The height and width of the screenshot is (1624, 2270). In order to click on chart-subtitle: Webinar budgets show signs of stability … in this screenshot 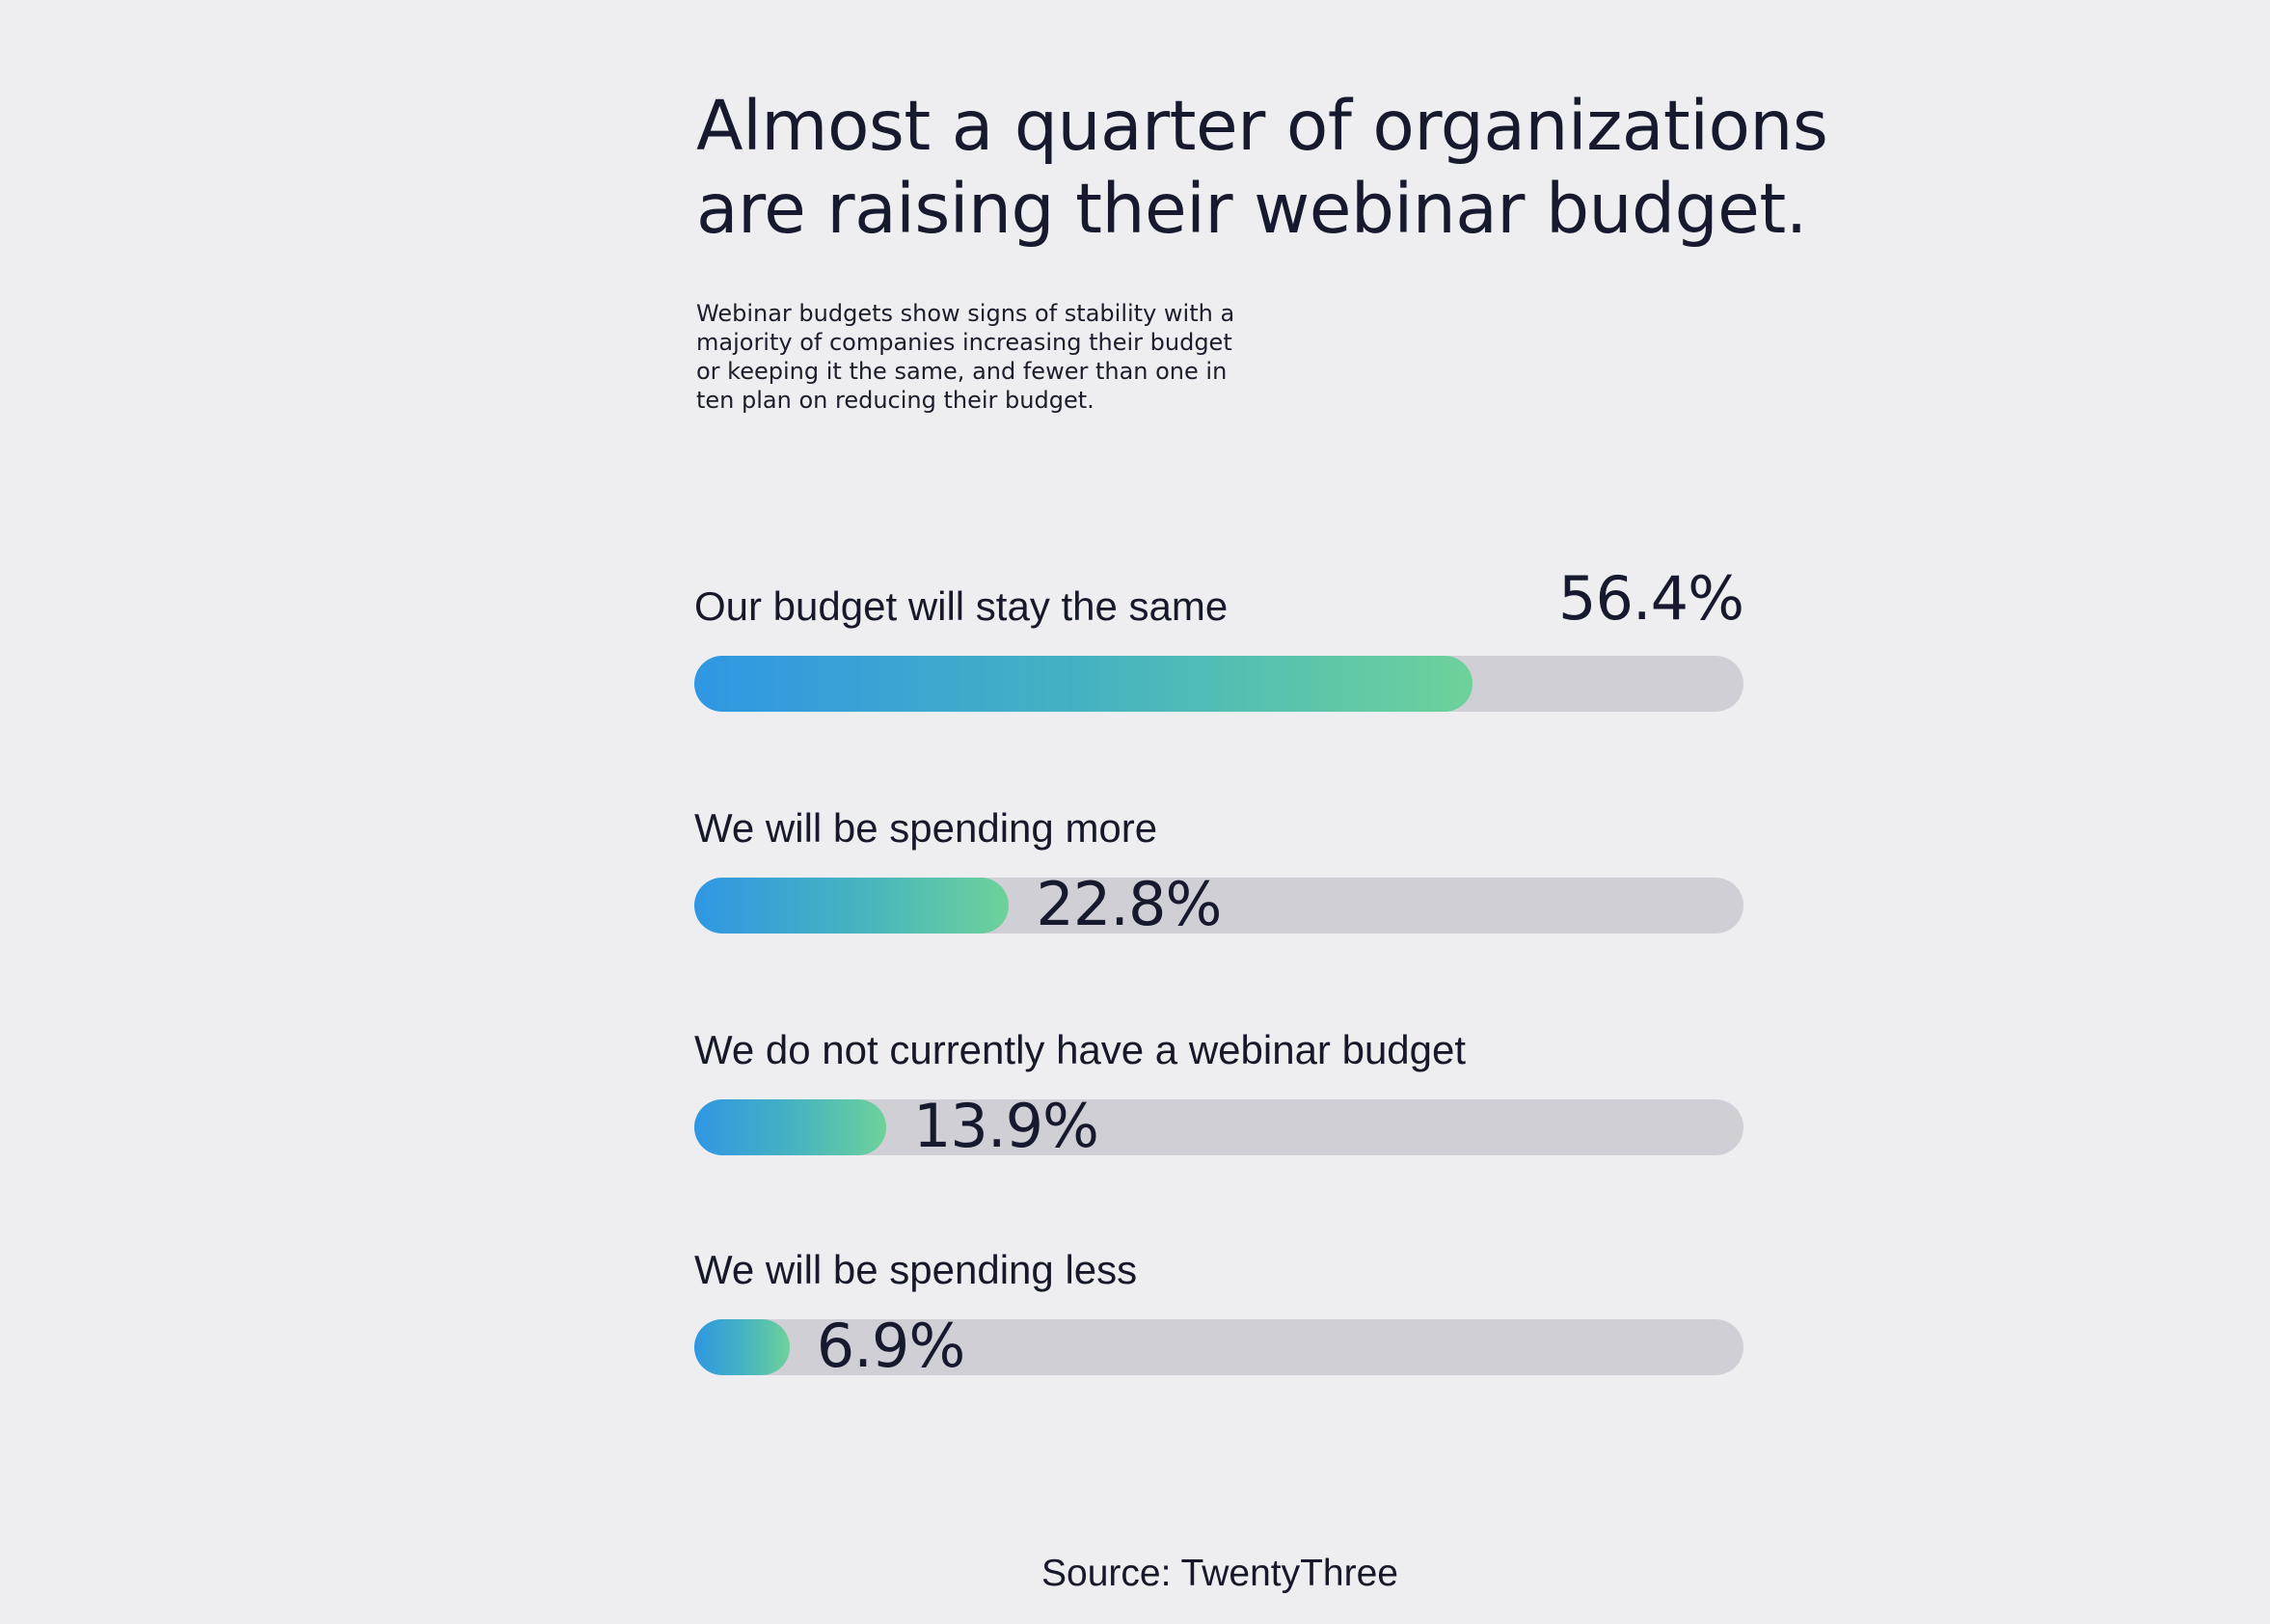, I will do `click(965, 357)`.